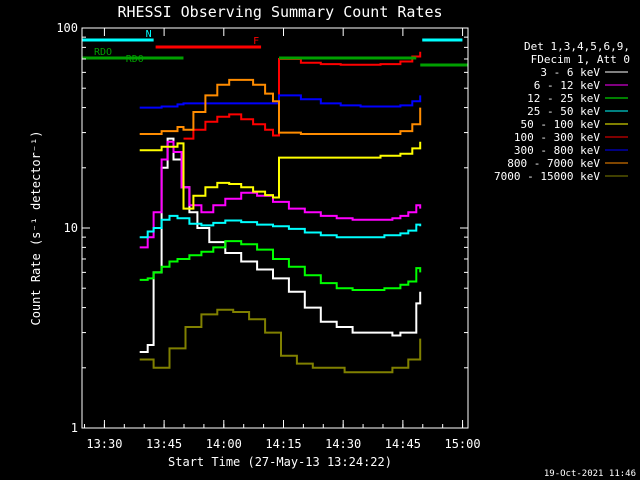 The height and width of the screenshot is (480, 640). What do you see at coordinates (557, 137) in the screenshot?
I see `legend-label-5: 100 - 300 keV` at bounding box center [557, 137].